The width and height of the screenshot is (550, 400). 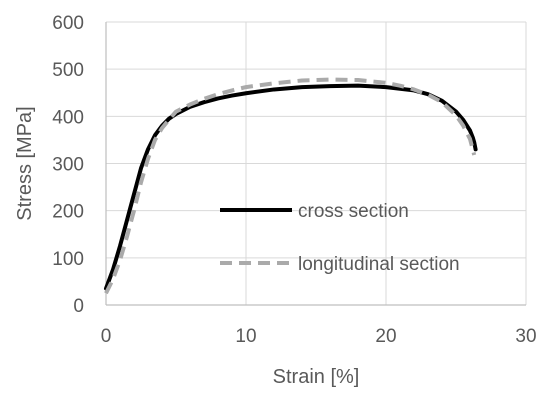 I want to click on legend: cross section longitudinal section, so click(x=340, y=238).